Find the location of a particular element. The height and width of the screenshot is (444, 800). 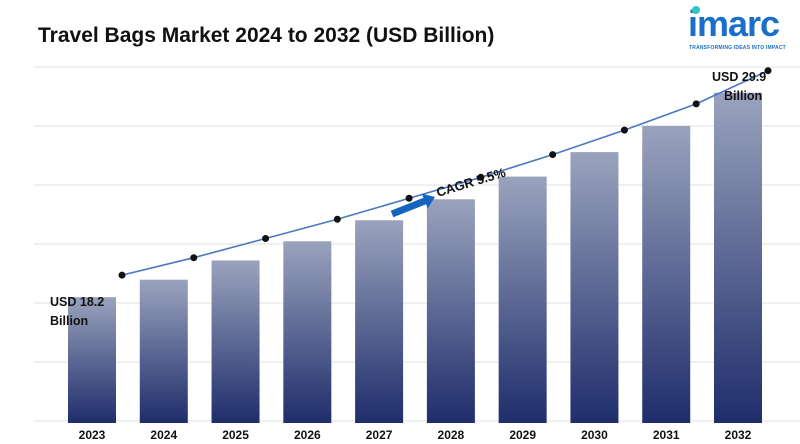

logo-tagline: TRANSFORMING IDEAS INTO IMPACT is located at coordinates (737, 48).